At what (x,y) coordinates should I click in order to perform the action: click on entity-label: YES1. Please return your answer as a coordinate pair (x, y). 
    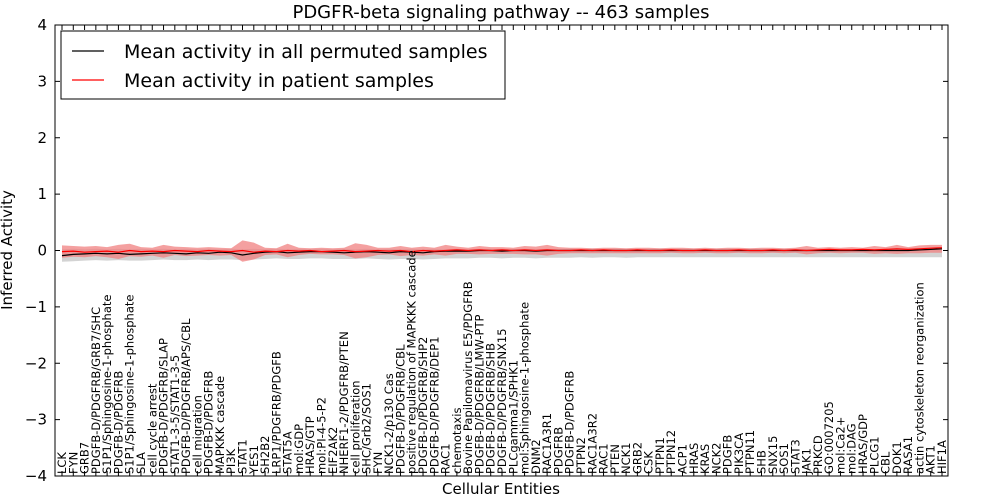
    Looking at the image, I should click on (254, 460).